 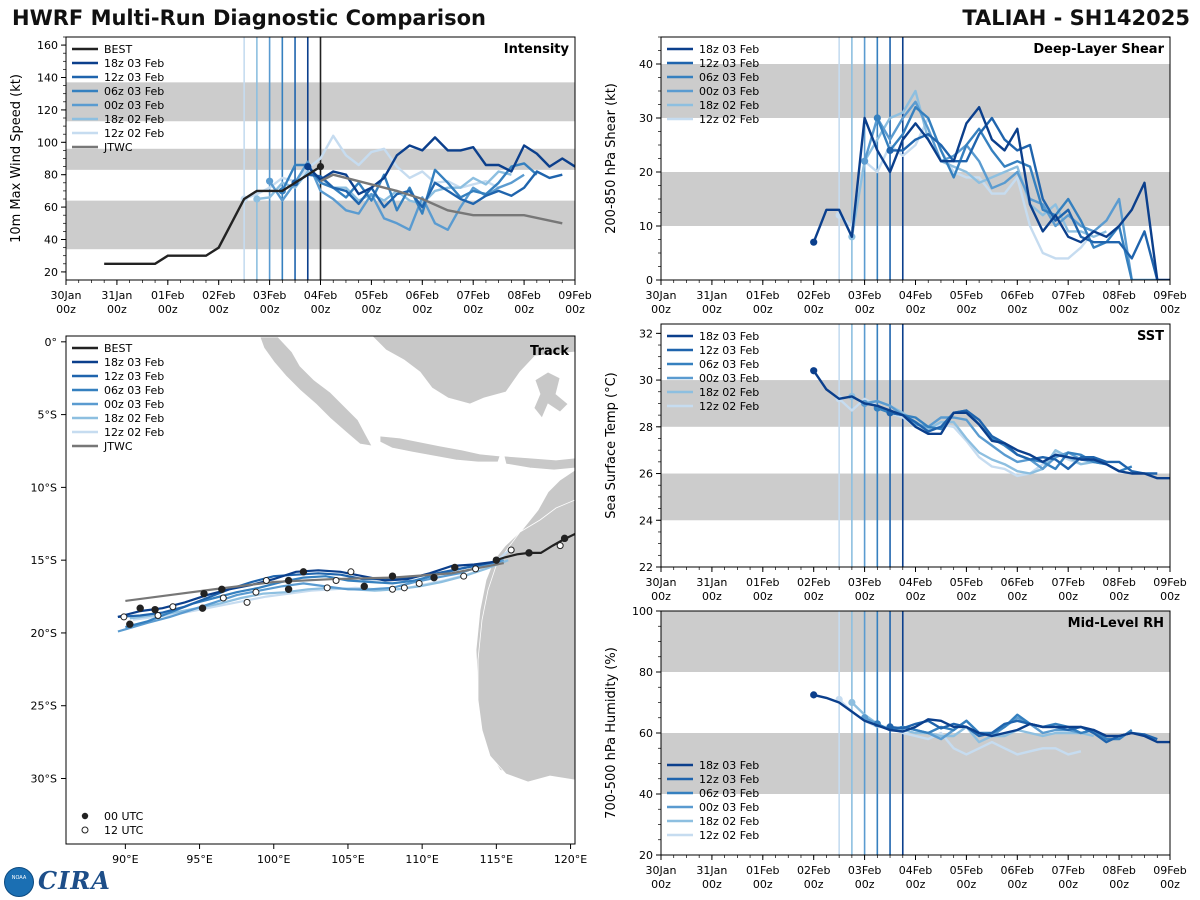 I want to click on intensity-x-tick-label: 30Jan, so click(x=66, y=295).